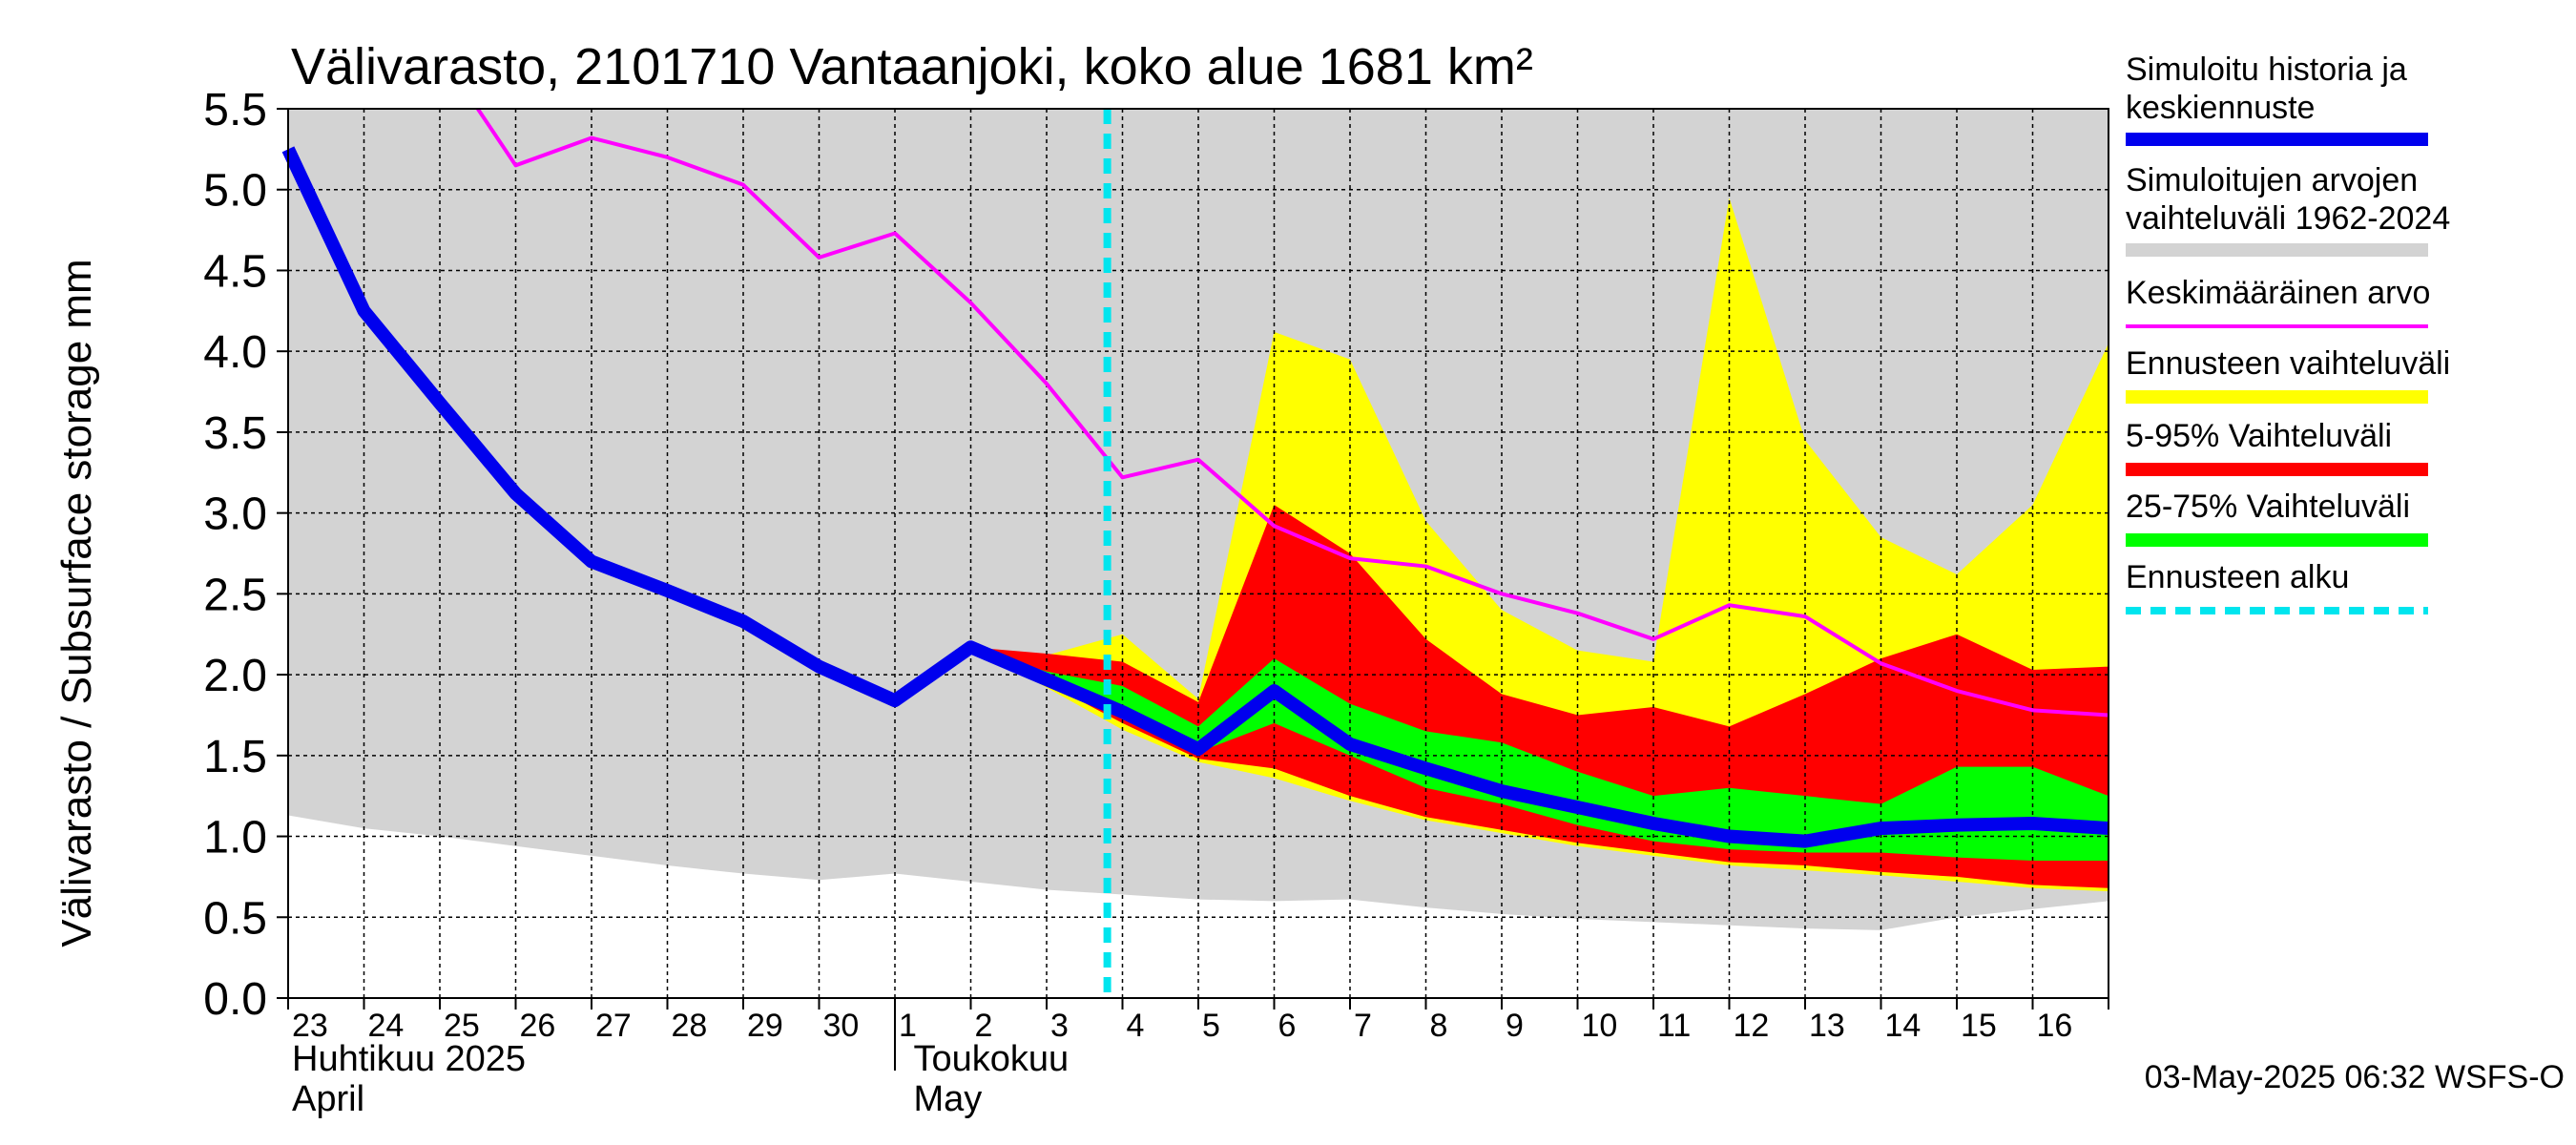 The width and height of the screenshot is (2576, 1145). What do you see at coordinates (235, 757) in the screenshot?
I see `y-tick-label: 1.5` at bounding box center [235, 757].